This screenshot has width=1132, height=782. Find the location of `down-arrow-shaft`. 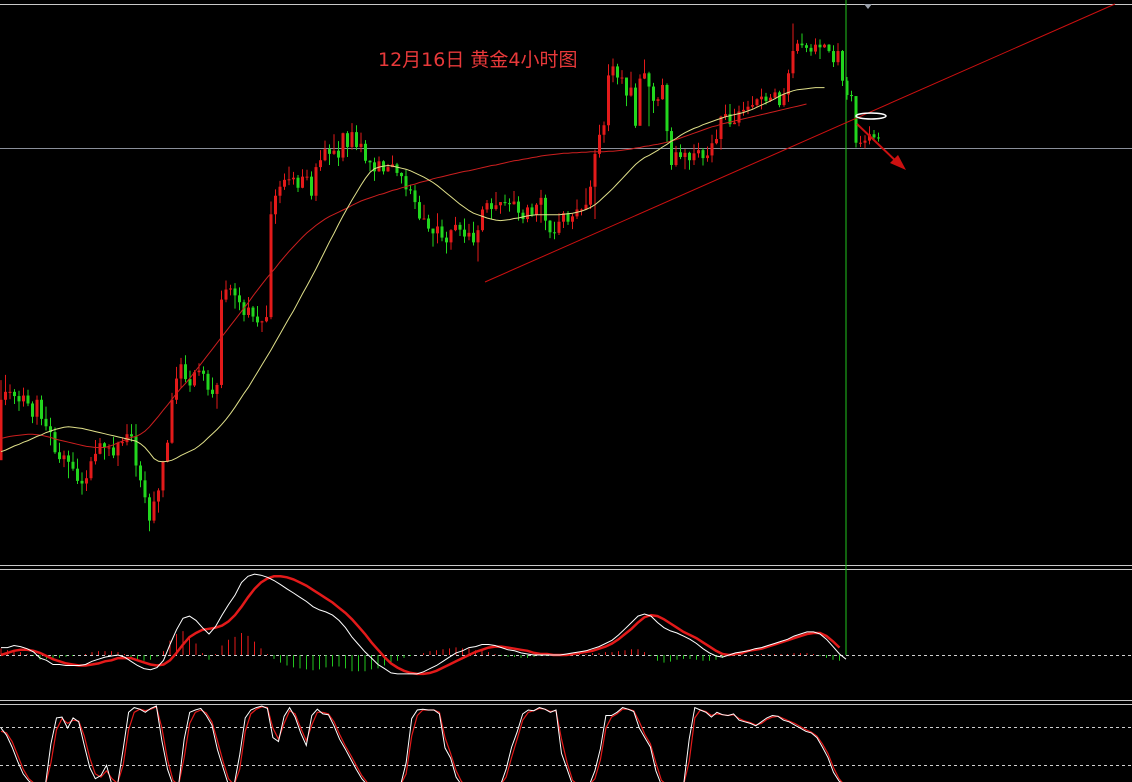

down-arrow-shaft is located at coordinates (878, 144).